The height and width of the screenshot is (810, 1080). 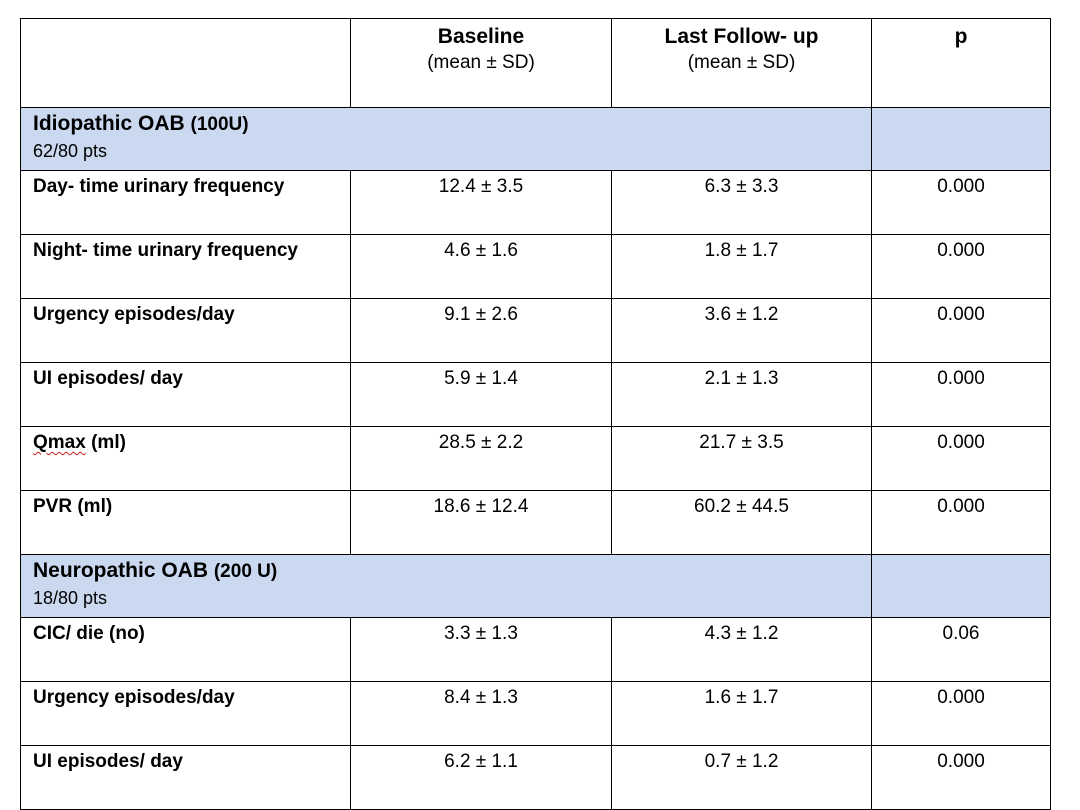 I want to click on last-followup-value: 6.3 ± 3.3, so click(x=741, y=202).